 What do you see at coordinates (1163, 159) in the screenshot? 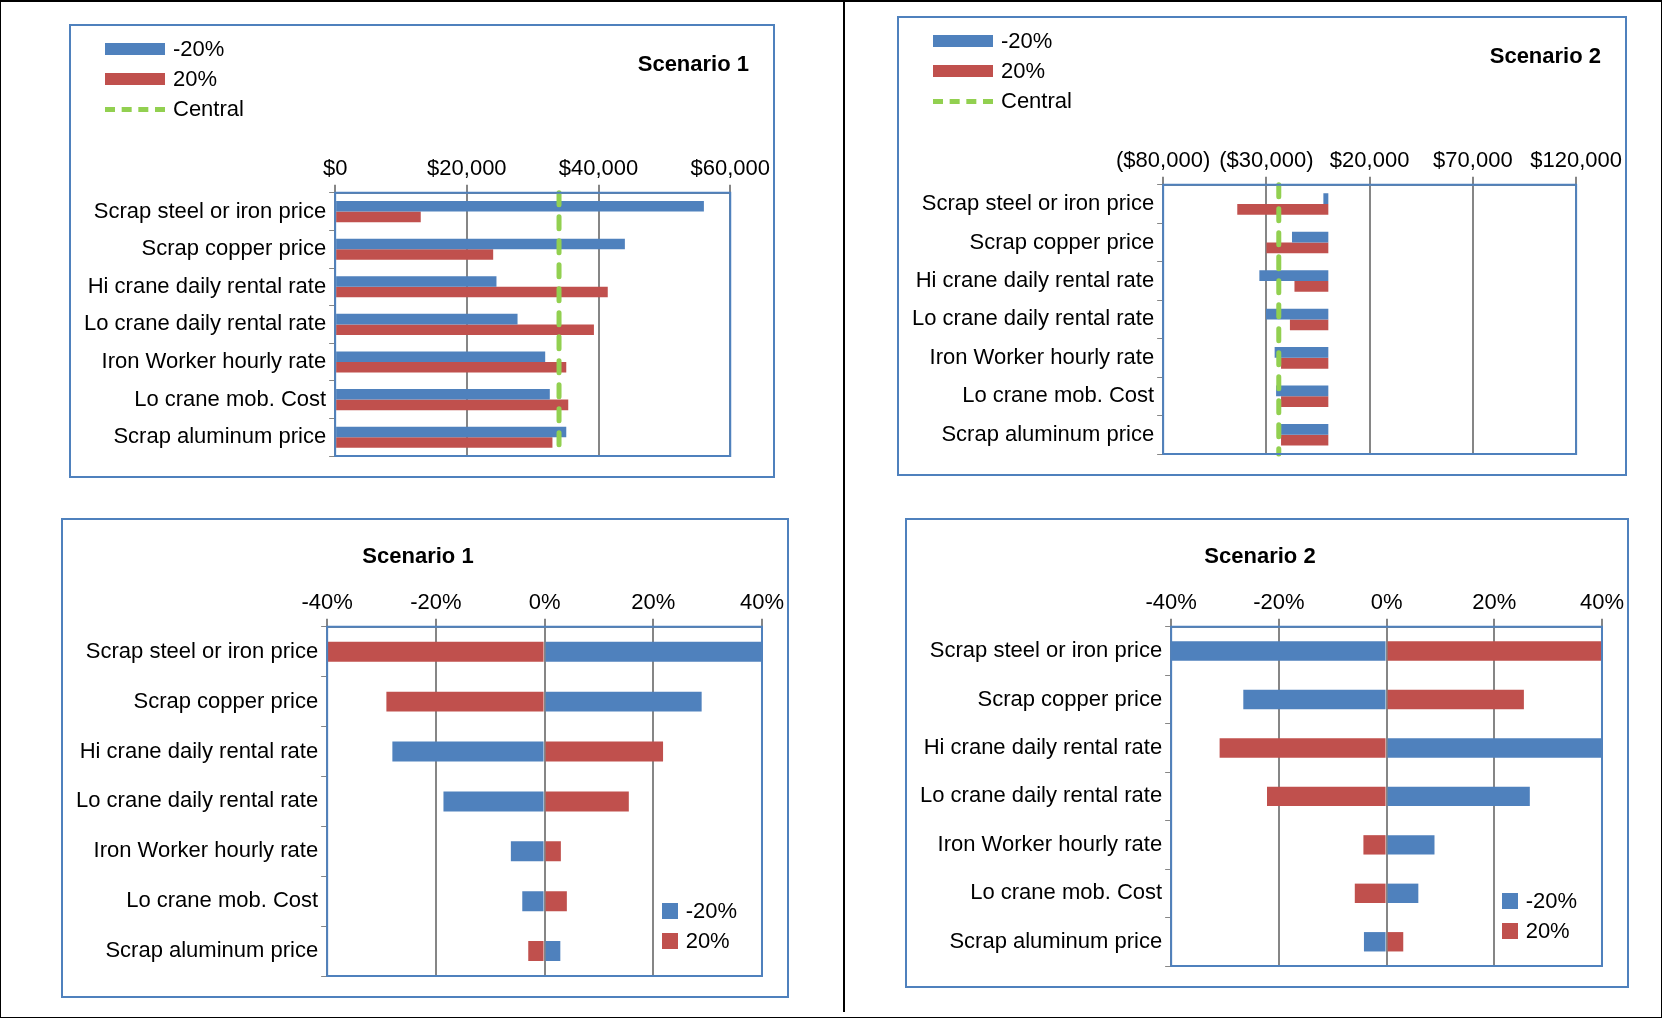
I see `x-tick-label: ($80,000)` at bounding box center [1163, 159].